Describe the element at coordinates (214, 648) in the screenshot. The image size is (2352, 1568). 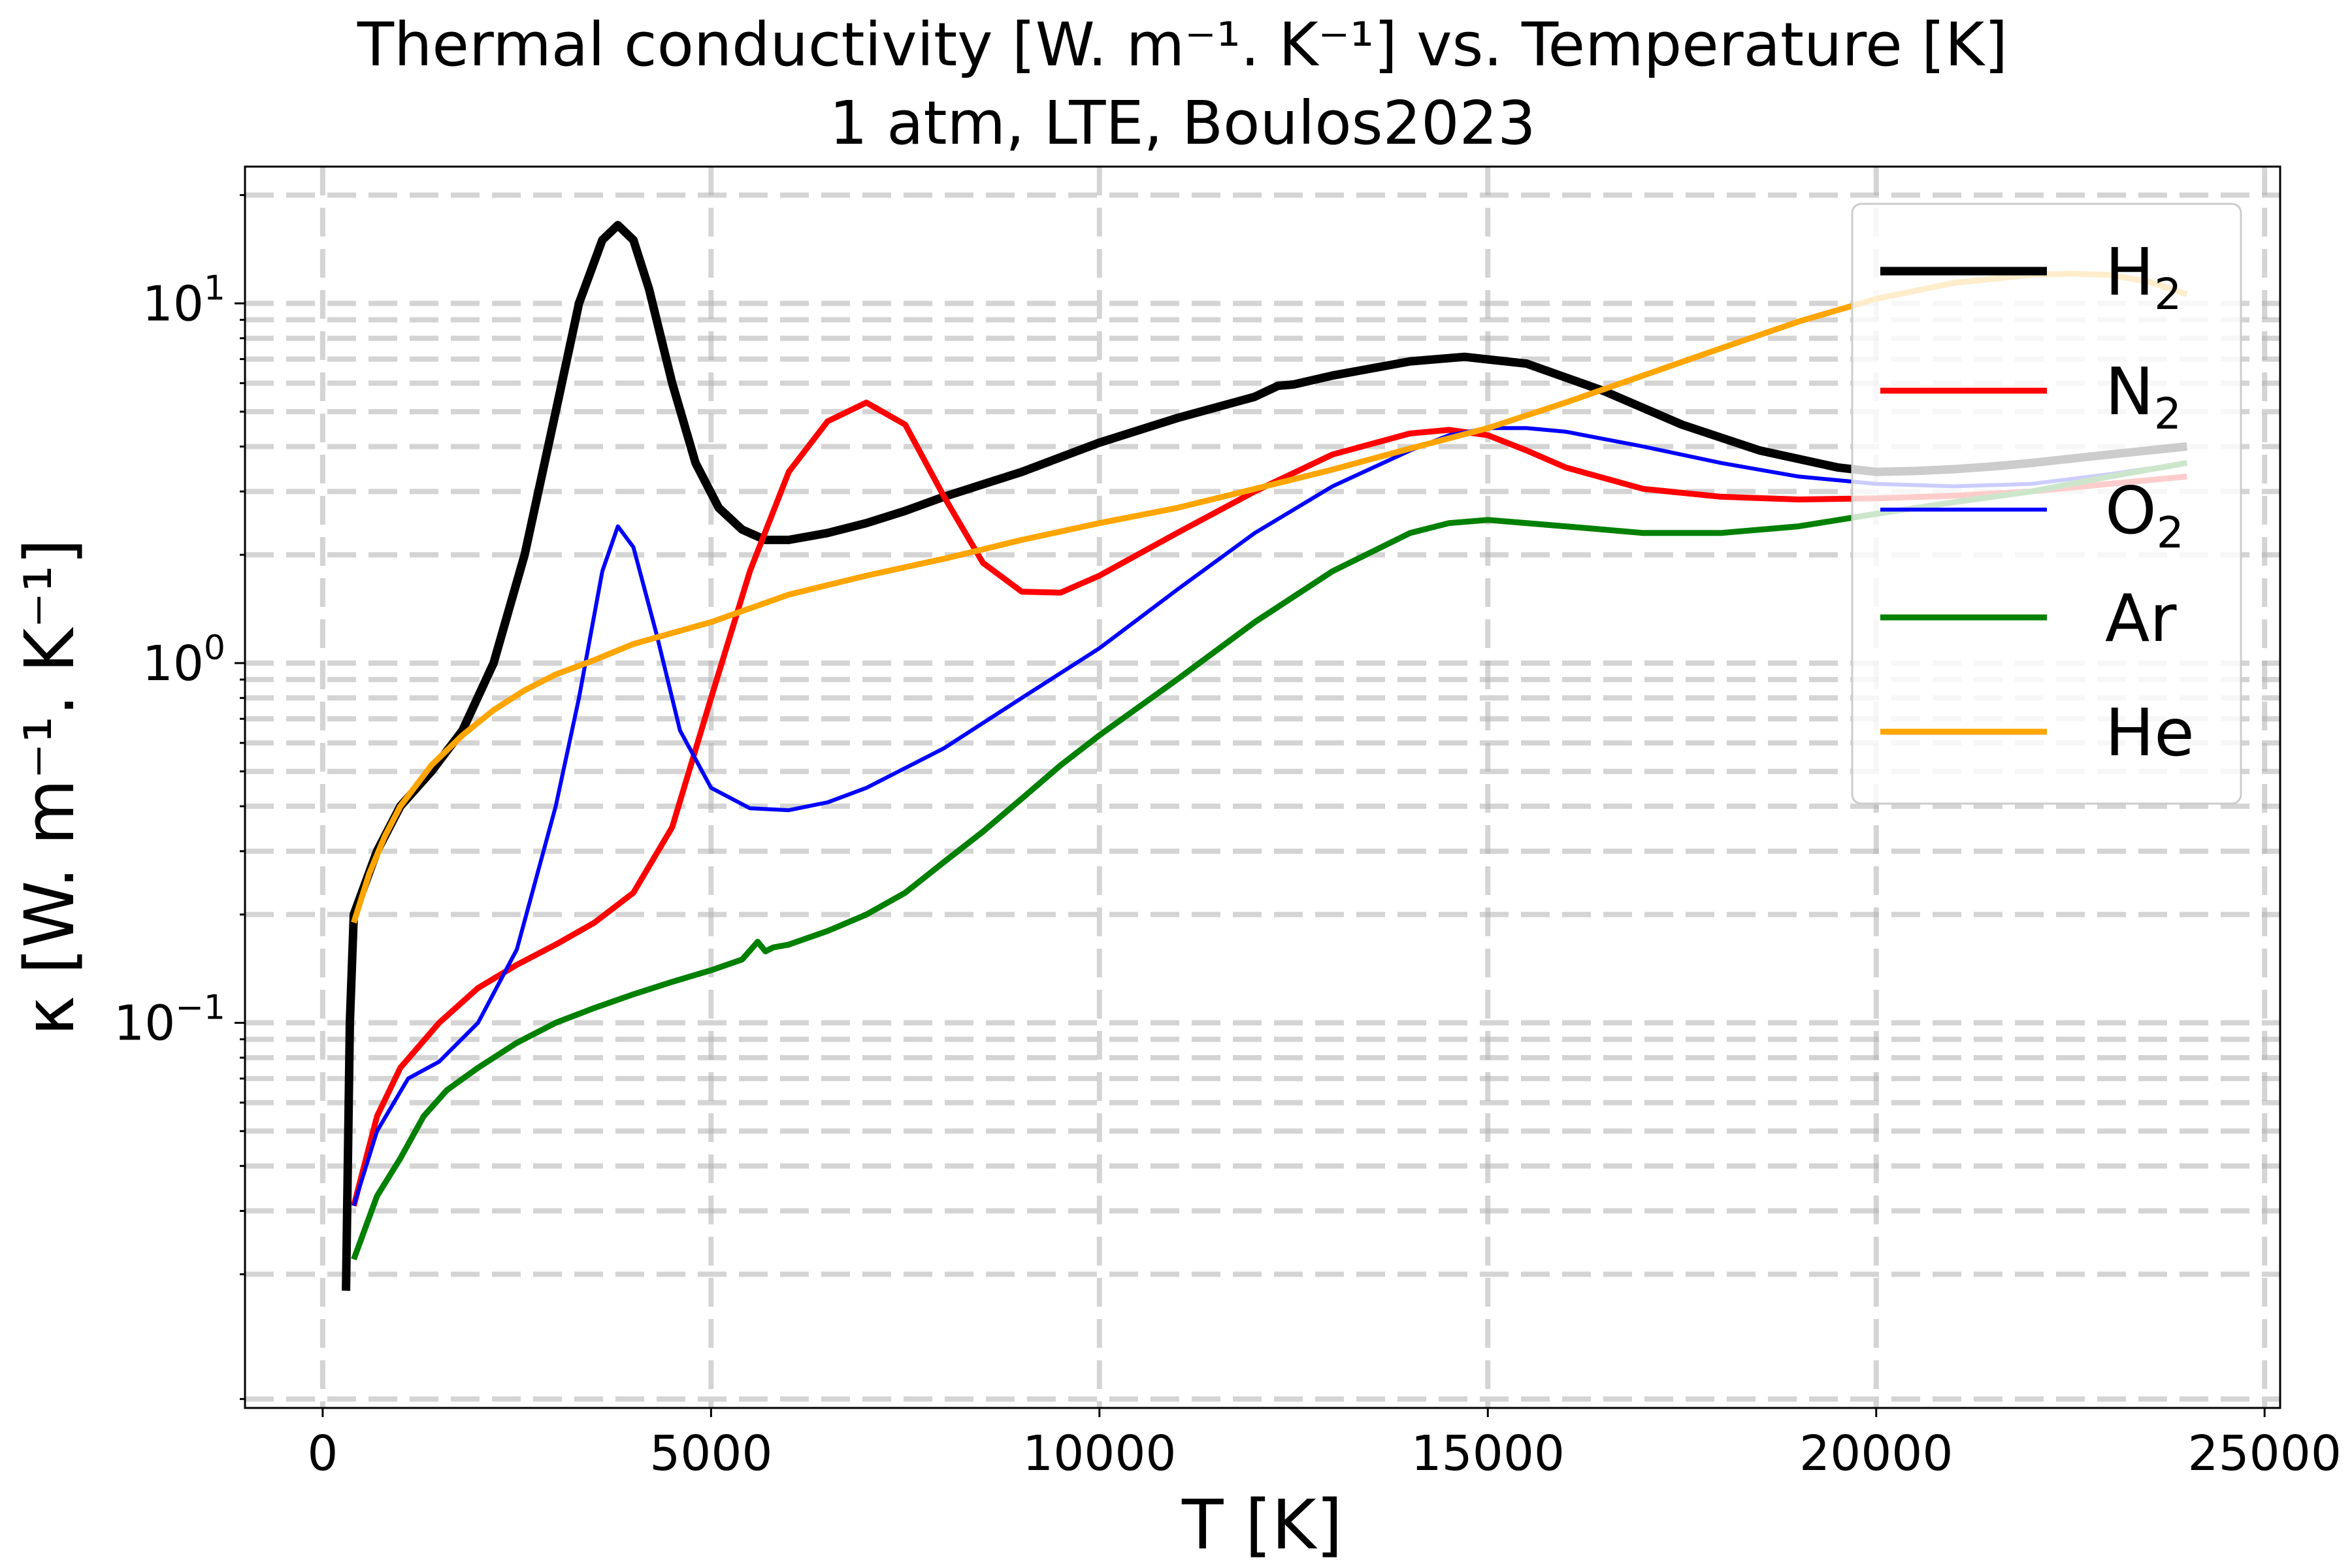
I see `y-tick-exponent: 0` at that location.